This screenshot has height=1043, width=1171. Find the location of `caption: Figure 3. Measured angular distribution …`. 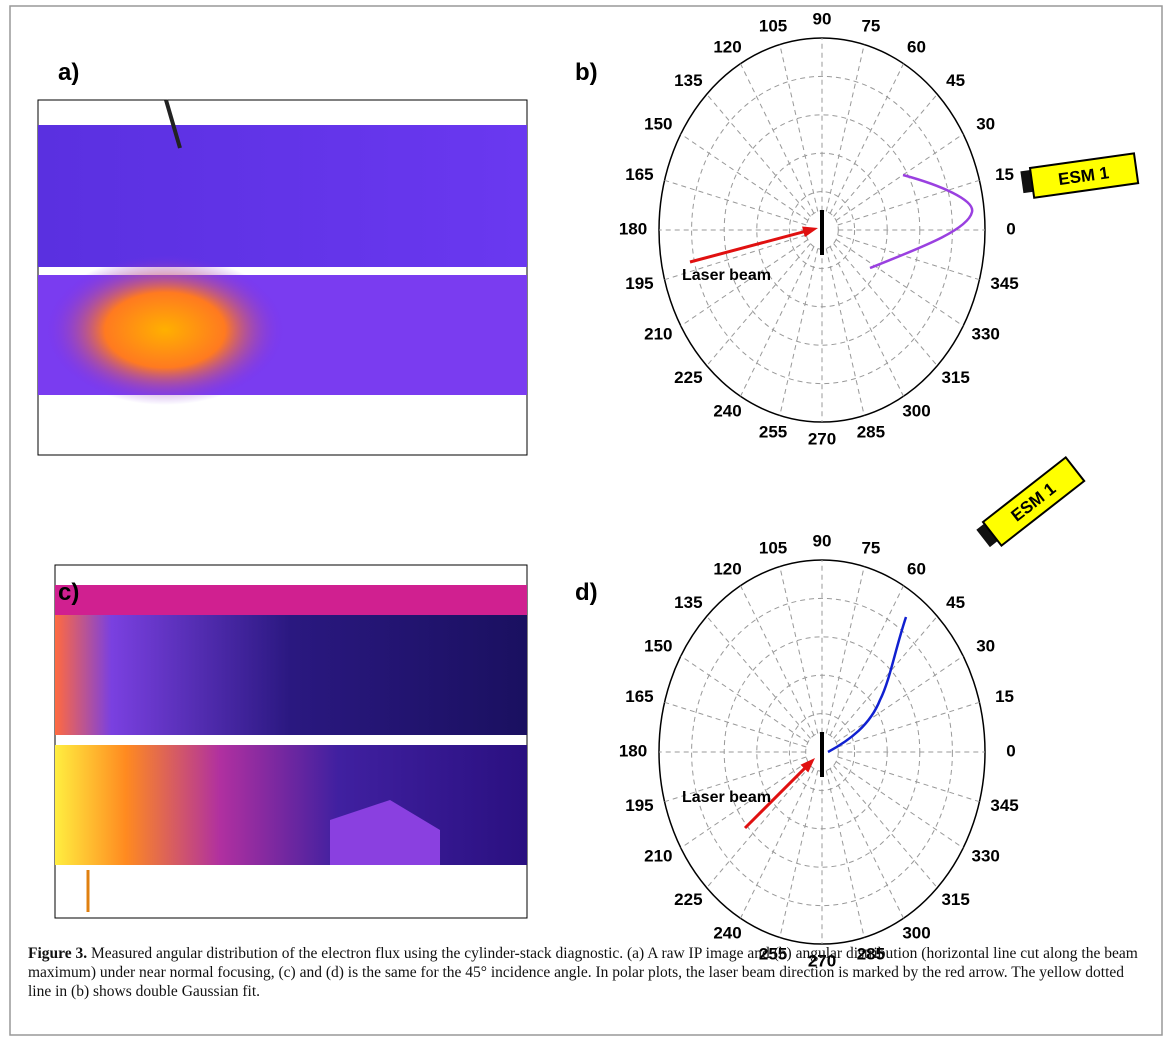

caption: Figure 3. Measured angular distribution … is located at coordinates (585, 972).